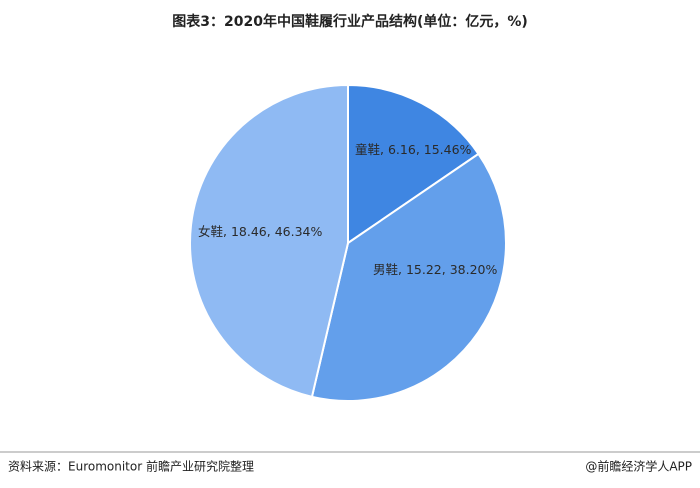  What do you see at coordinates (474, 269) in the screenshot?
I see `slice-percent: 38.20%` at bounding box center [474, 269].